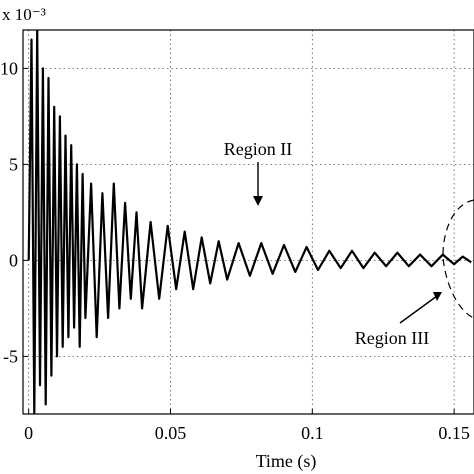 This screenshot has width=474, height=474. I want to click on y-tick-label: 5, so click(13, 164).